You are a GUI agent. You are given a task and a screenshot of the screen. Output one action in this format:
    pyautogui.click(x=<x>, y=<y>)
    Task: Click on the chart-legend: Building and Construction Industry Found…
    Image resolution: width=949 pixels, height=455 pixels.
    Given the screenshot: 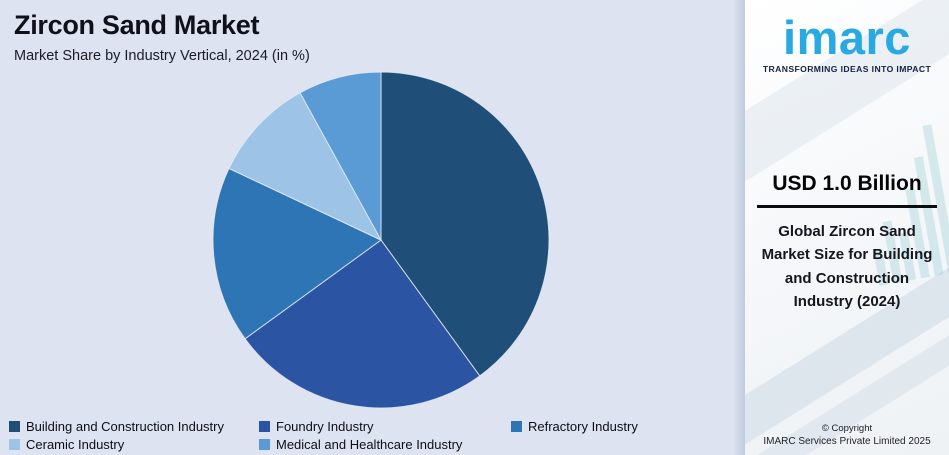 What is the action you would take?
    pyautogui.click(x=369, y=435)
    